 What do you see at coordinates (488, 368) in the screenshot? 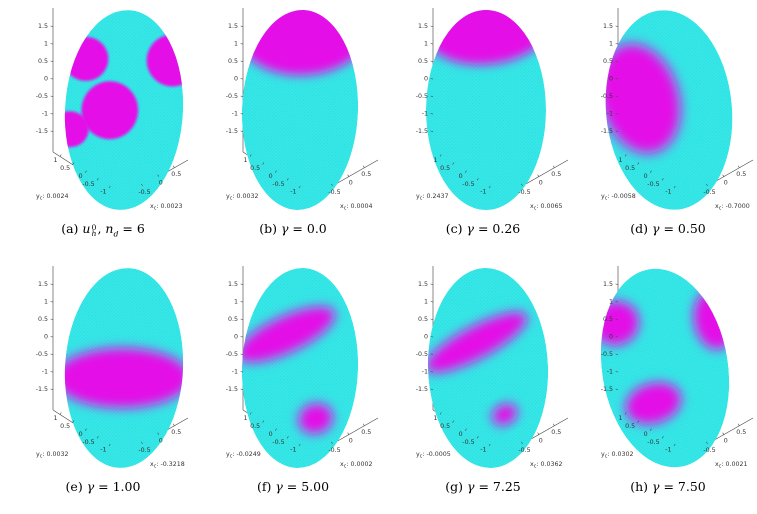
I see `mesh-overlay` at bounding box center [488, 368].